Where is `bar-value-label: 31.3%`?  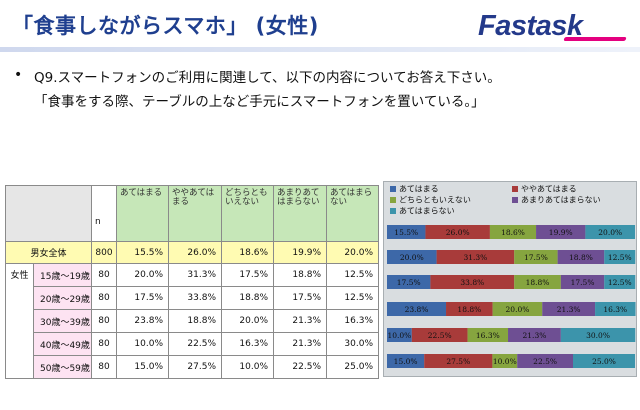 bar-value-label: 31.3% is located at coordinates (475, 257).